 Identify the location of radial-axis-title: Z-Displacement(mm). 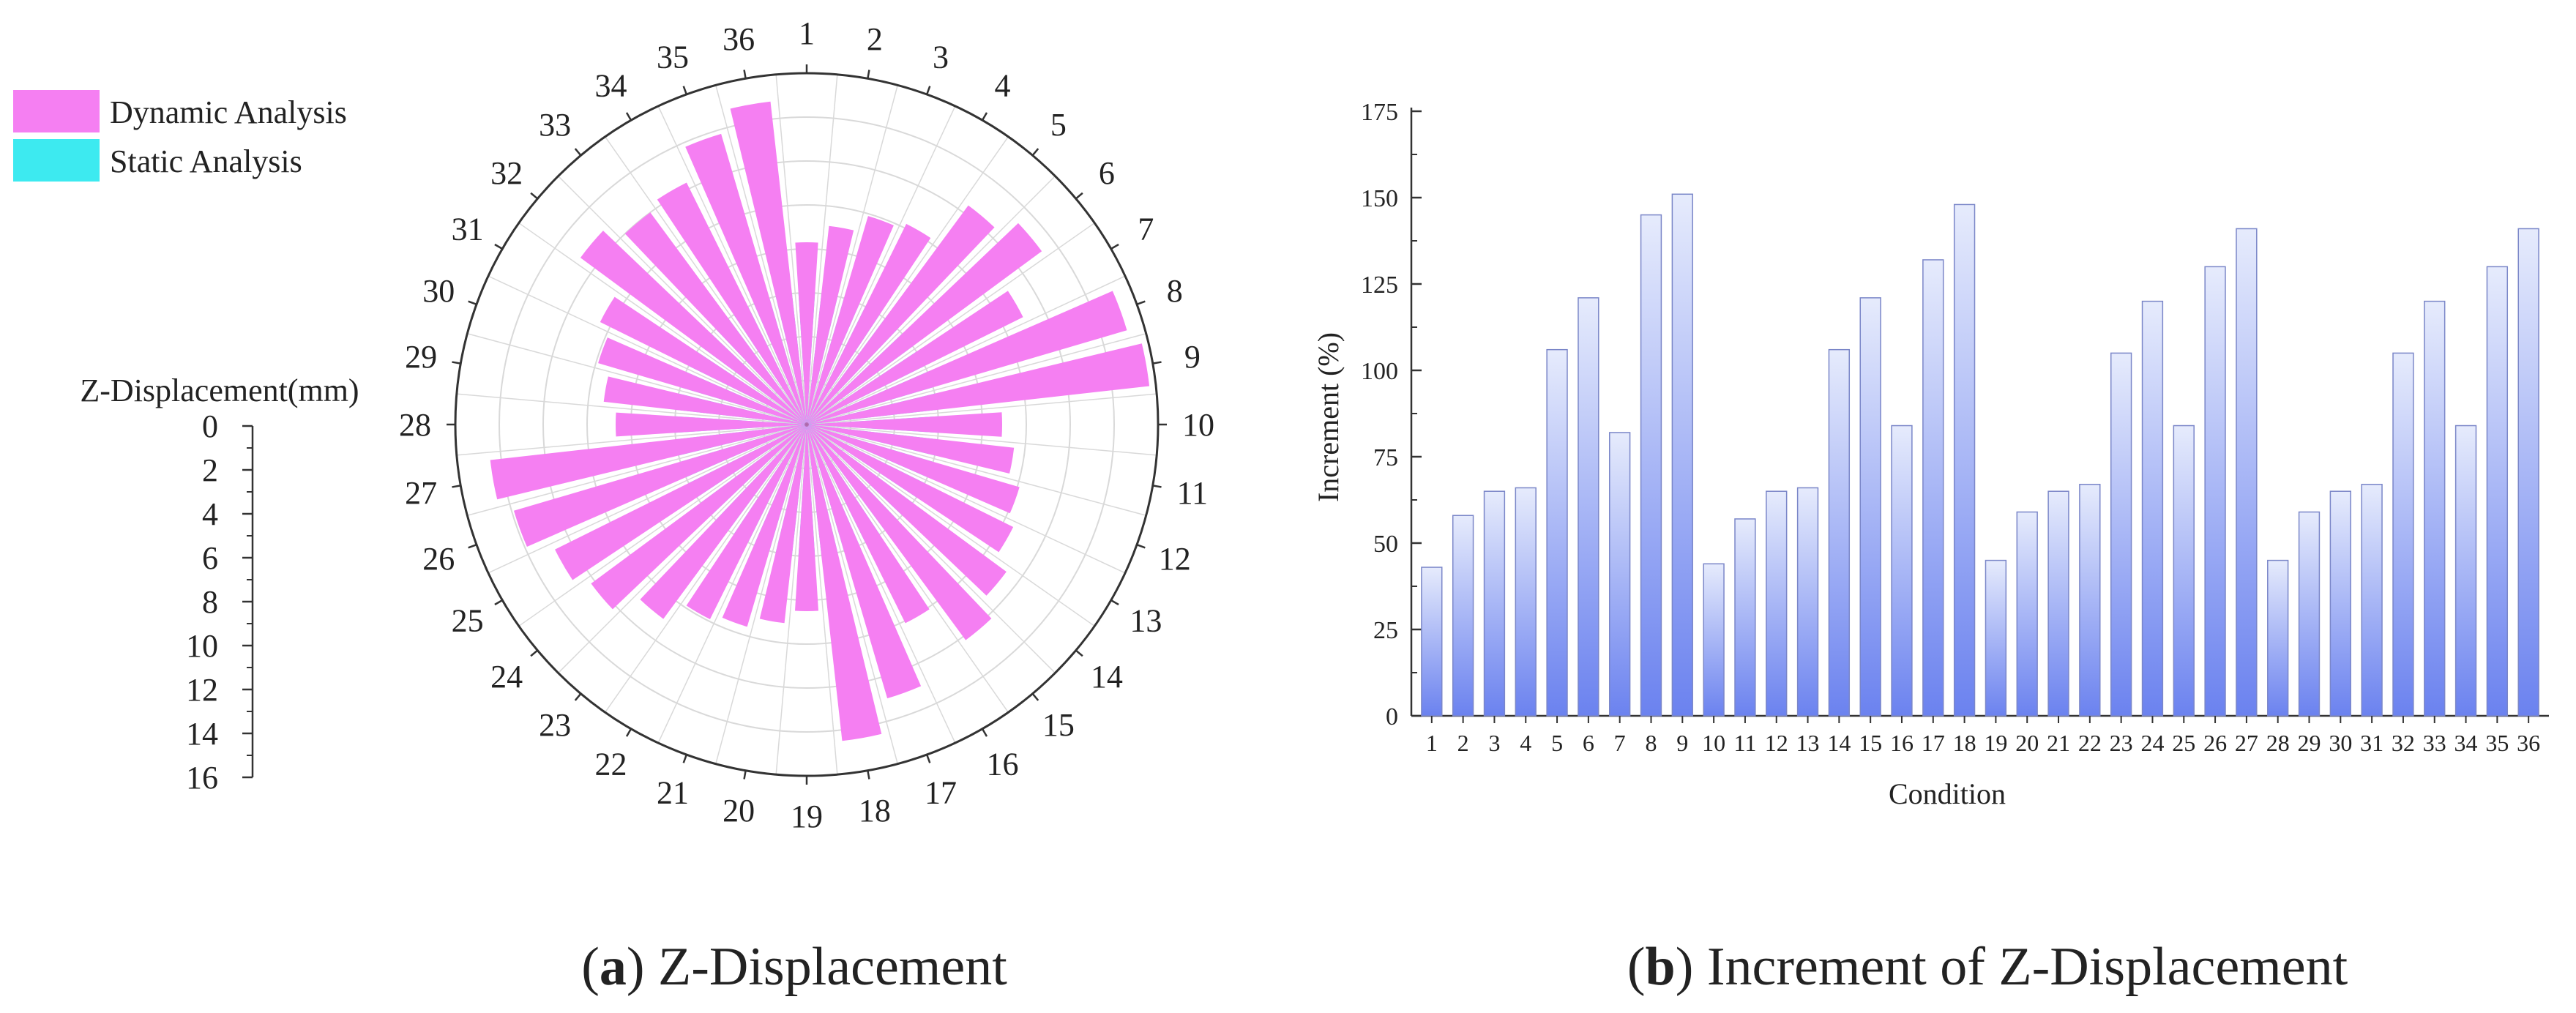
(219, 390).